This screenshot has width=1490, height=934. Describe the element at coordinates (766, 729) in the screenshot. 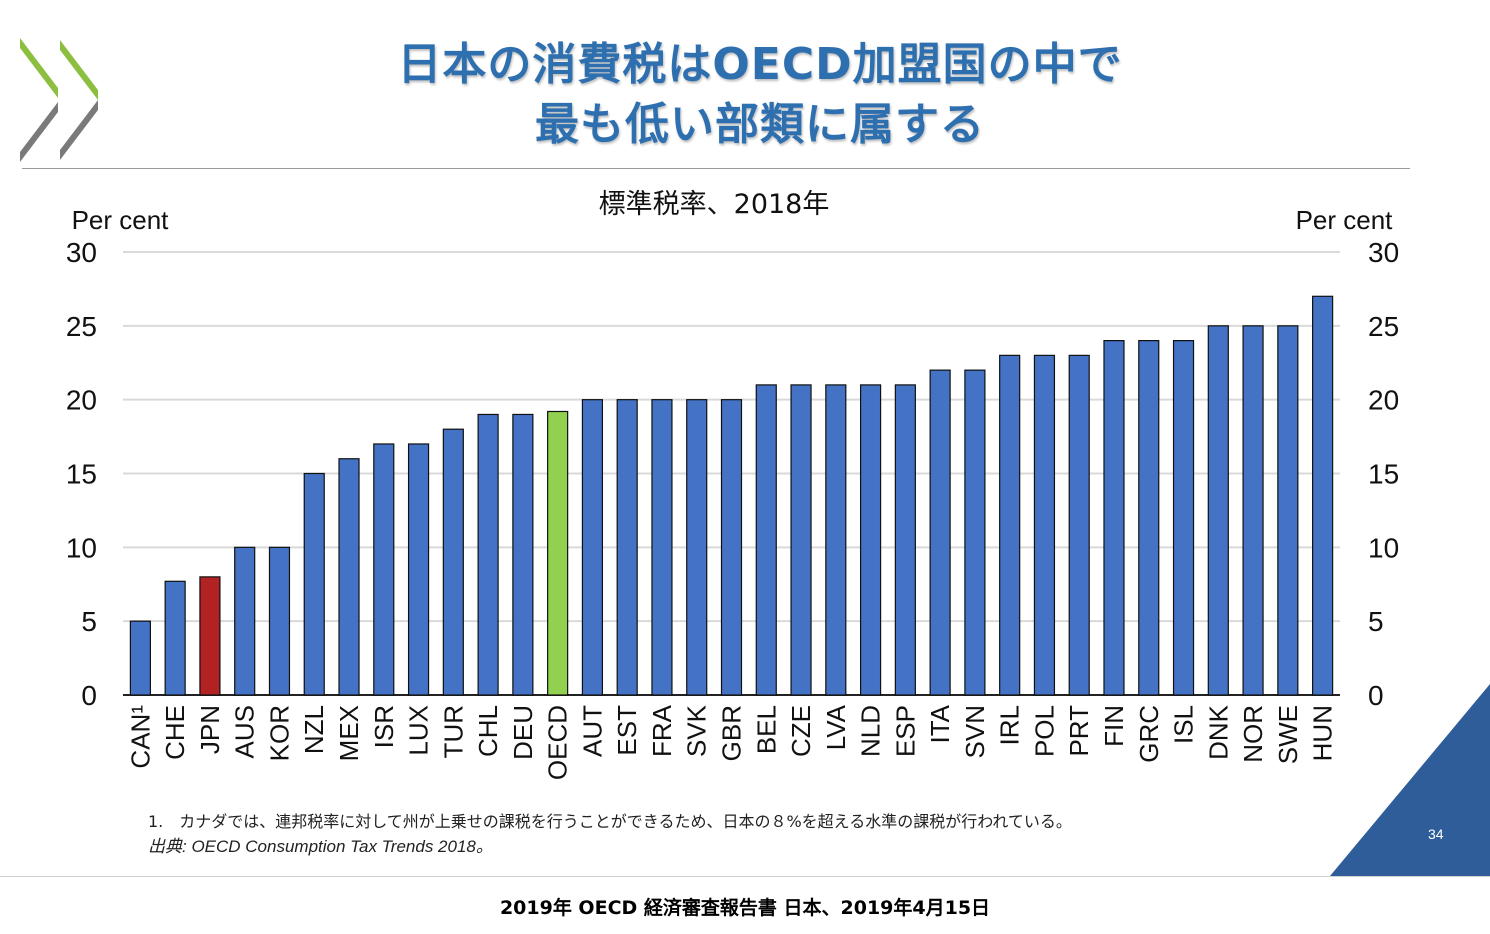

I see `x-tick-label: BEL` at that location.